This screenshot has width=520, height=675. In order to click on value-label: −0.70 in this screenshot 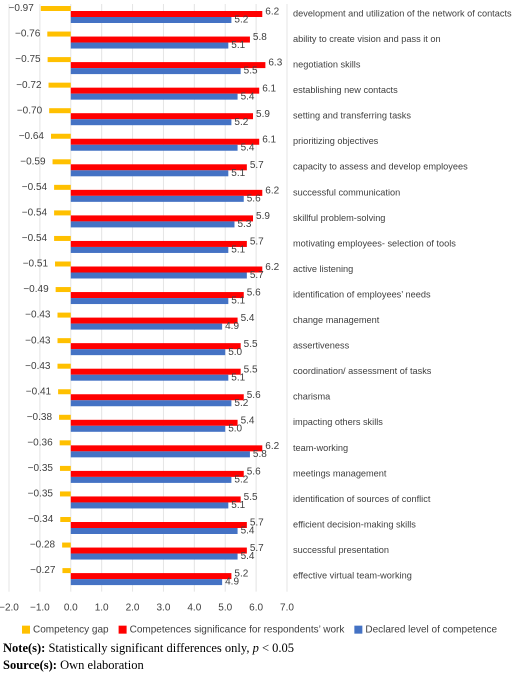, I will do `click(30, 110)`.